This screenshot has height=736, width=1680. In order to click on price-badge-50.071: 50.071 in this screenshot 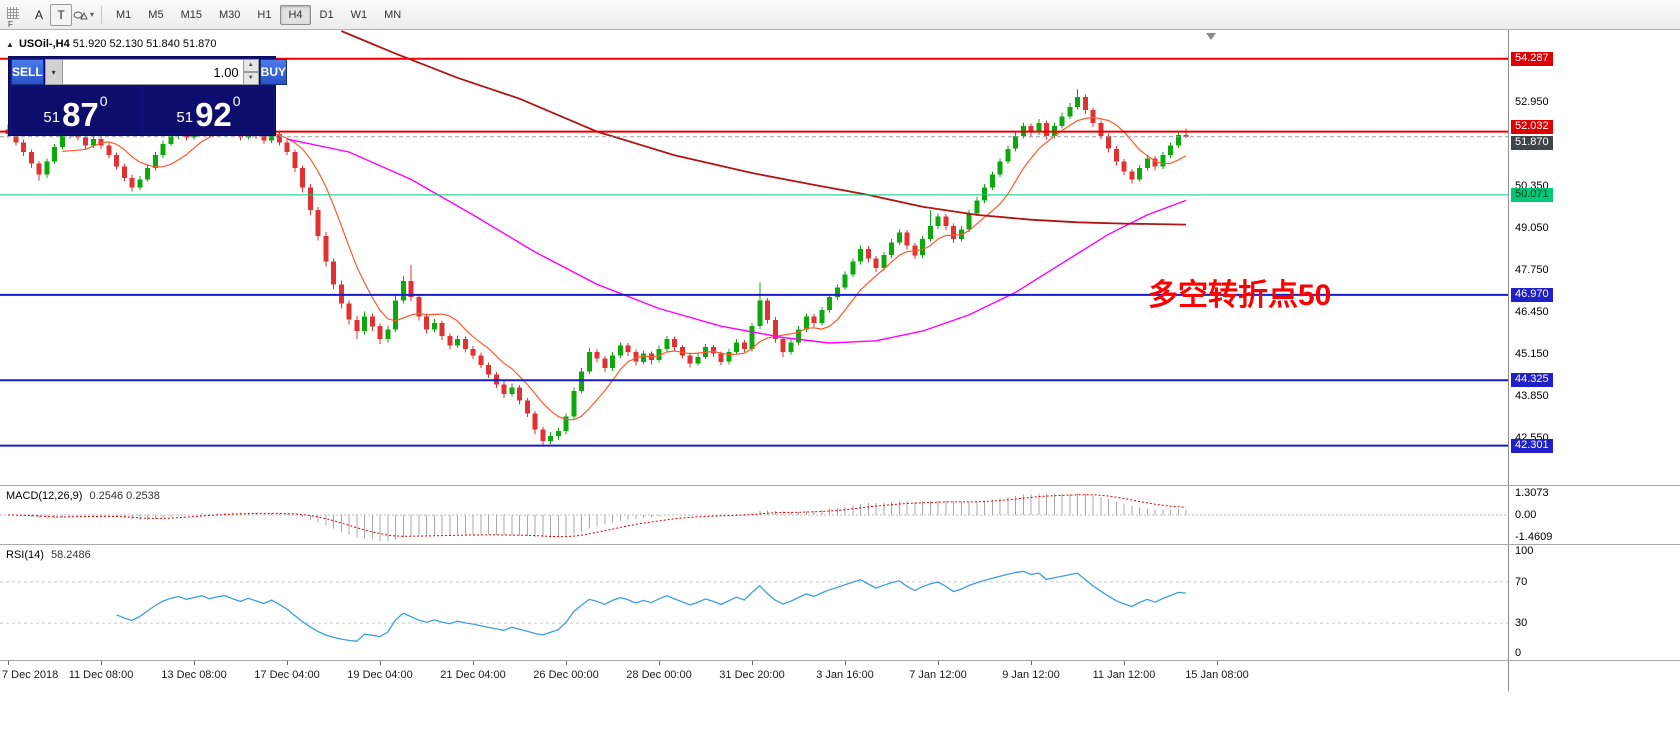, I will do `click(1532, 194)`.